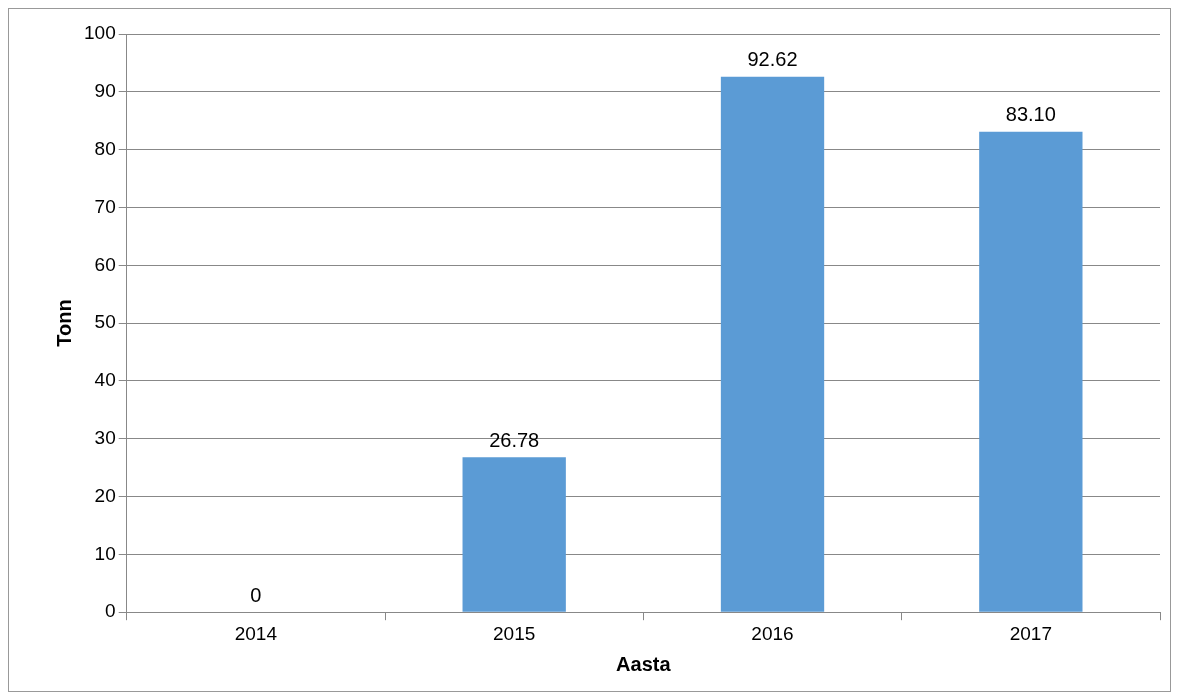 This screenshot has width=1179, height=700. I want to click on data-label: 92.62, so click(772, 59).